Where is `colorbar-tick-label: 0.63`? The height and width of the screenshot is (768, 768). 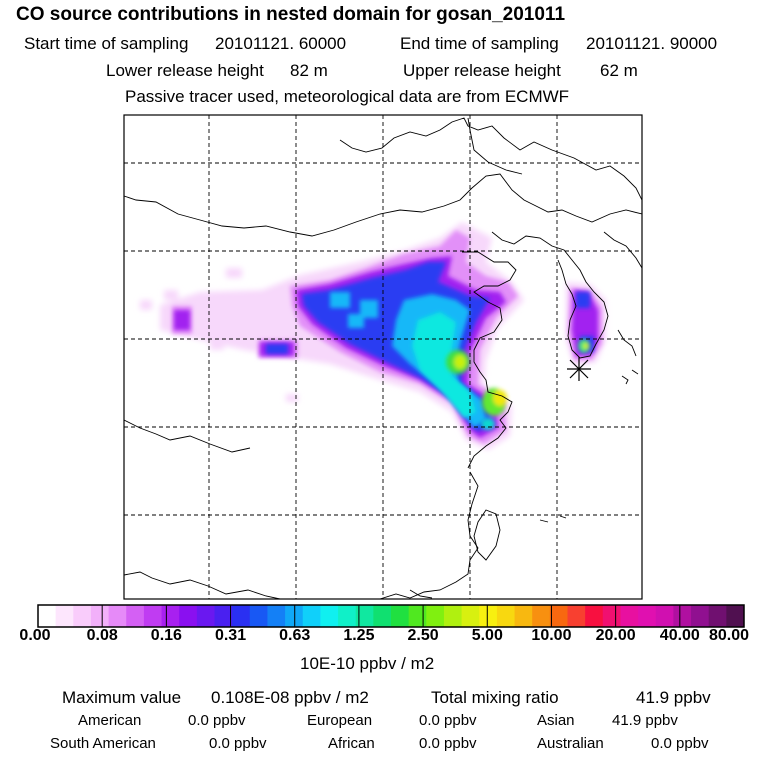 colorbar-tick-label: 0.63 is located at coordinates (295, 635).